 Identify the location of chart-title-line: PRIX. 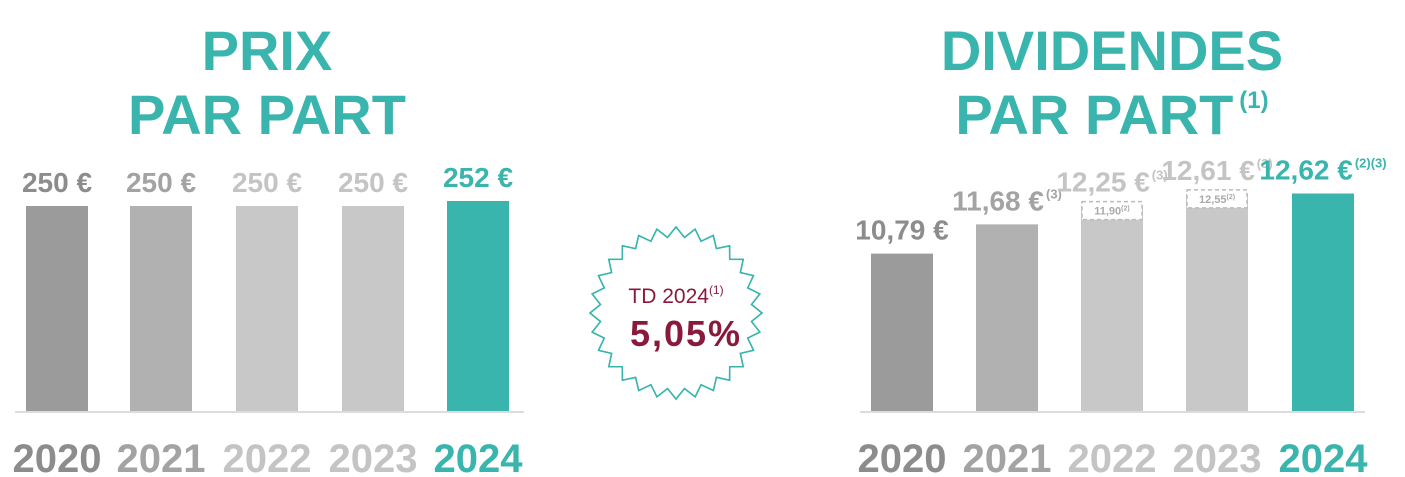
(267, 50).